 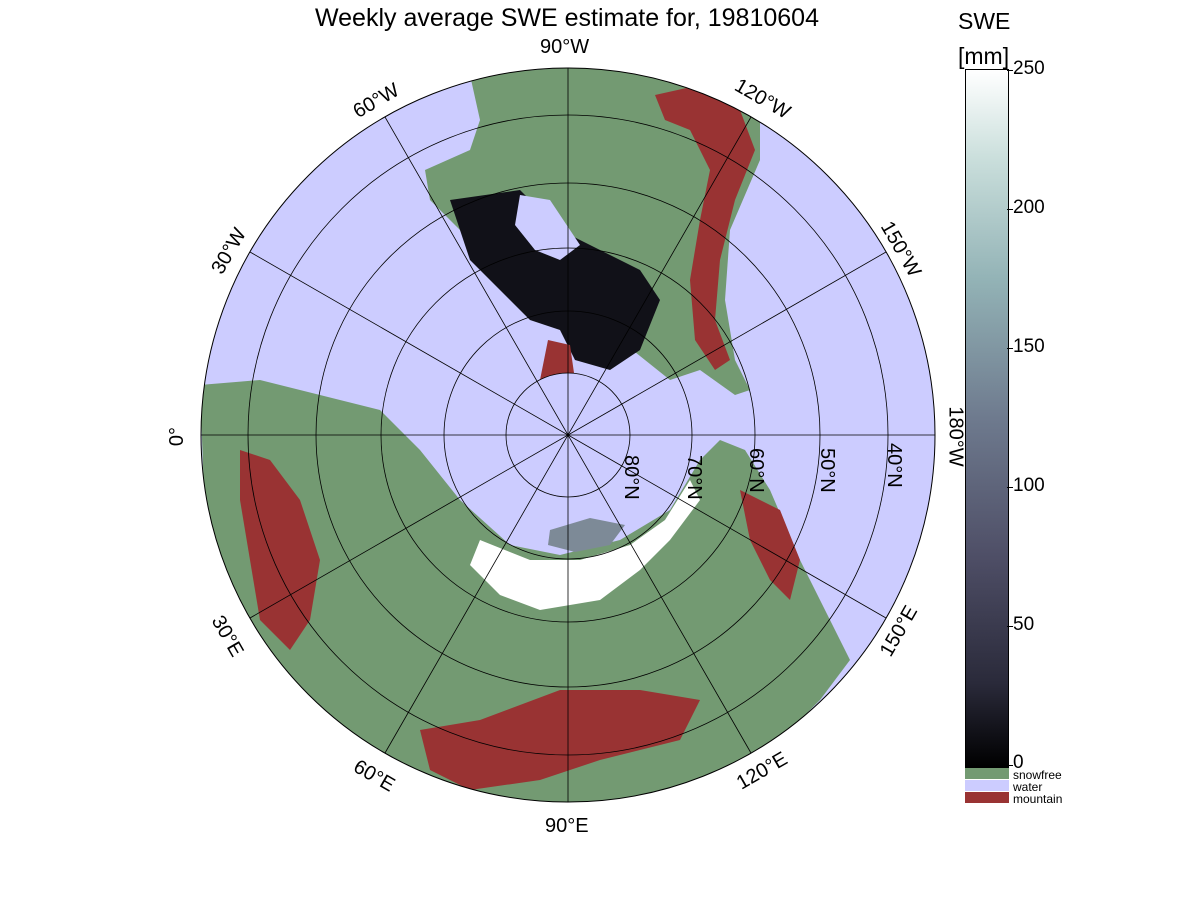 I want to click on lat-label-40n: 40°N, so click(x=894, y=465).